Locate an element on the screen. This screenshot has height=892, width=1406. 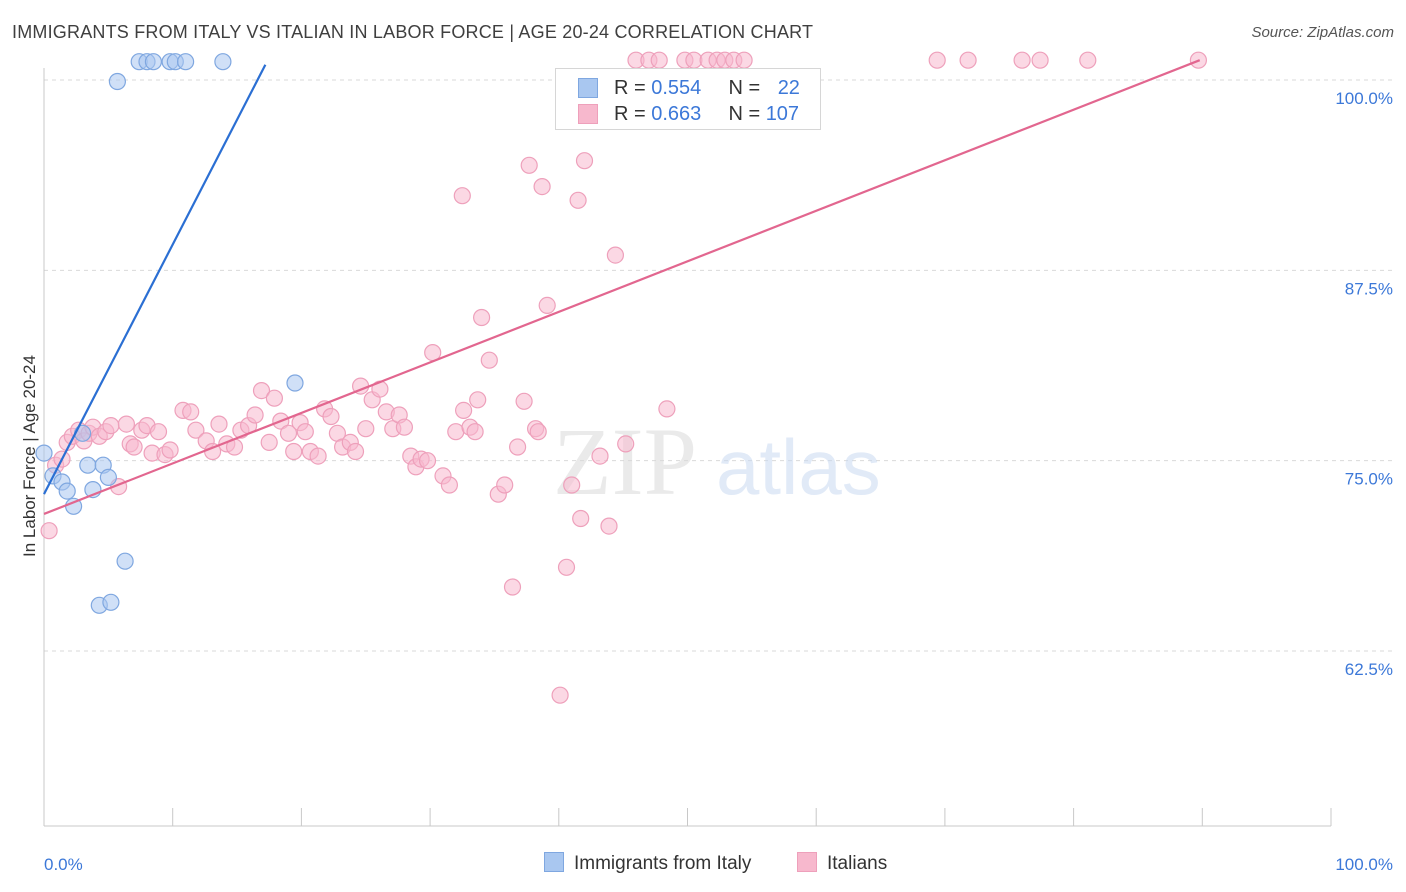
trend-line-immigrants-from-italy is located at coordinates (155, 279).